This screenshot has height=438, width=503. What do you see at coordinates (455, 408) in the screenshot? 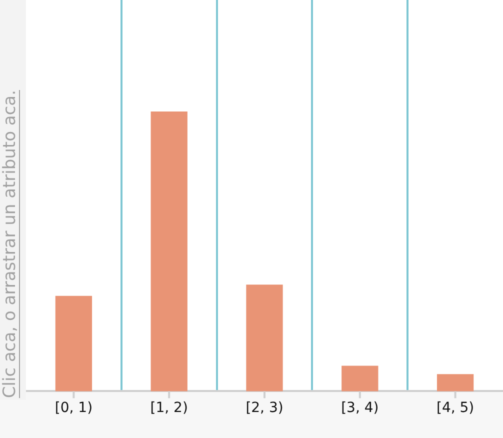
I see `x-tick-label: [4, 5)` at bounding box center [455, 408].